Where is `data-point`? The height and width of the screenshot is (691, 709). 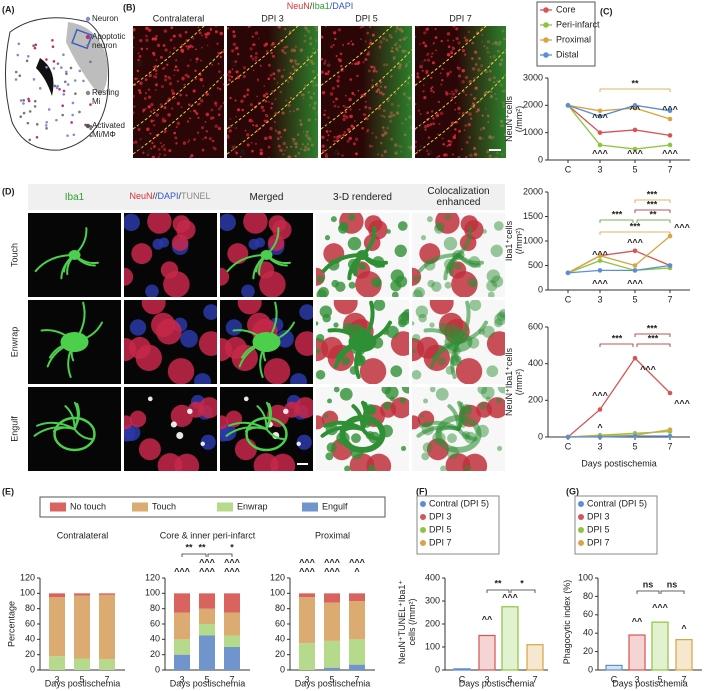
data-point is located at coordinates (600, 116).